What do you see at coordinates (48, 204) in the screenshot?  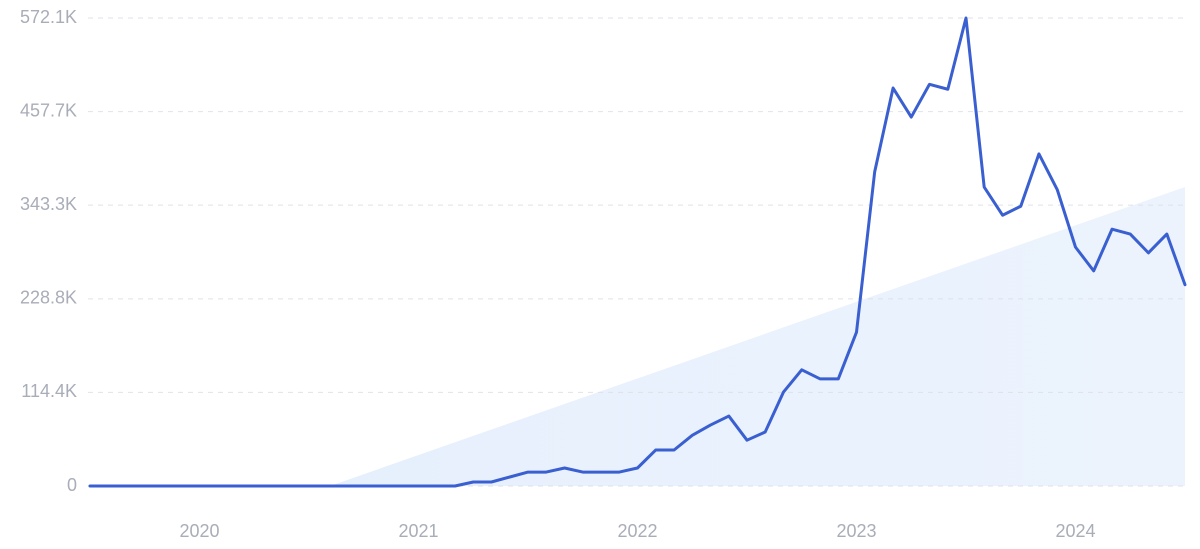 I see `y-tick-label: 343.3K` at bounding box center [48, 204].